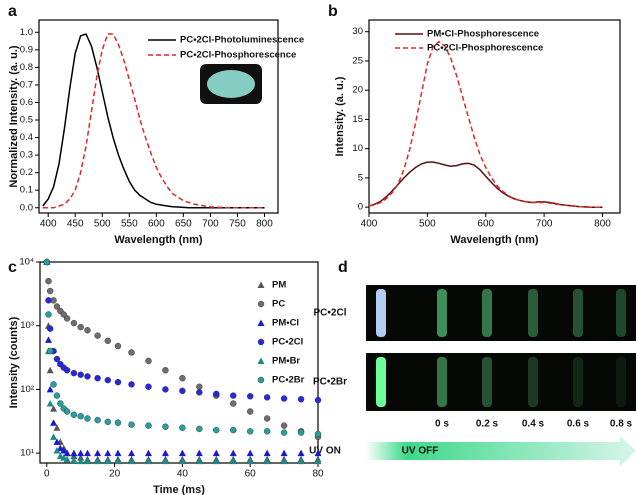 The width and height of the screenshot is (638, 495). What do you see at coordinates (357, 119) in the screenshot?
I see `y-tick-label: 15` at bounding box center [357, 119].